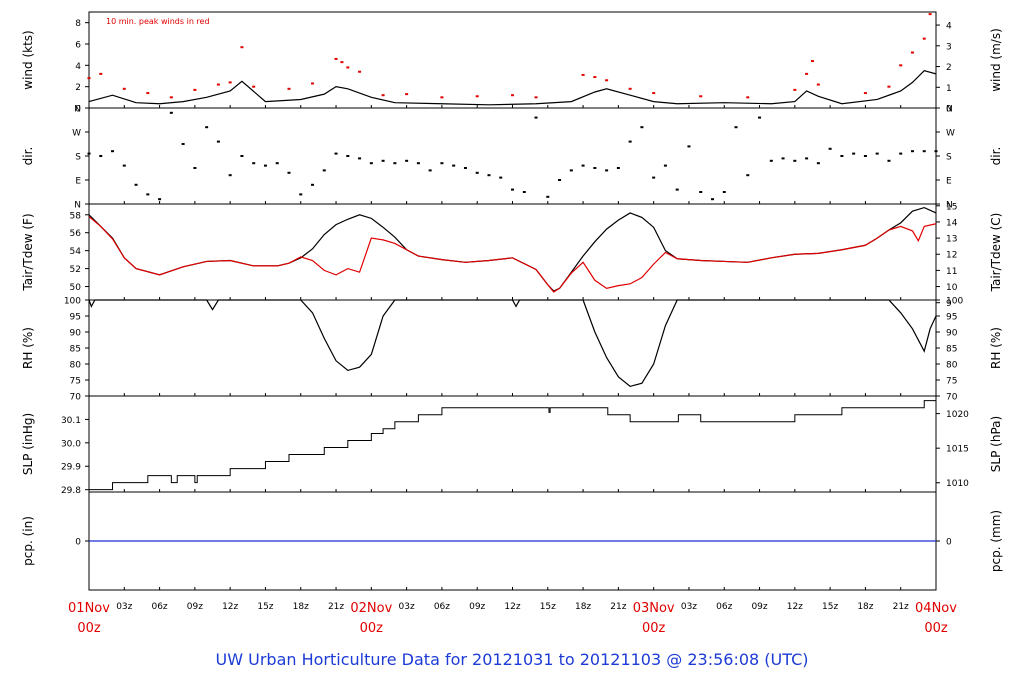 The image size is (1024, 700). Describe the element at coordinates (76, 252) in the screenshot. I see `y-tick-label-left: 54` at that location.